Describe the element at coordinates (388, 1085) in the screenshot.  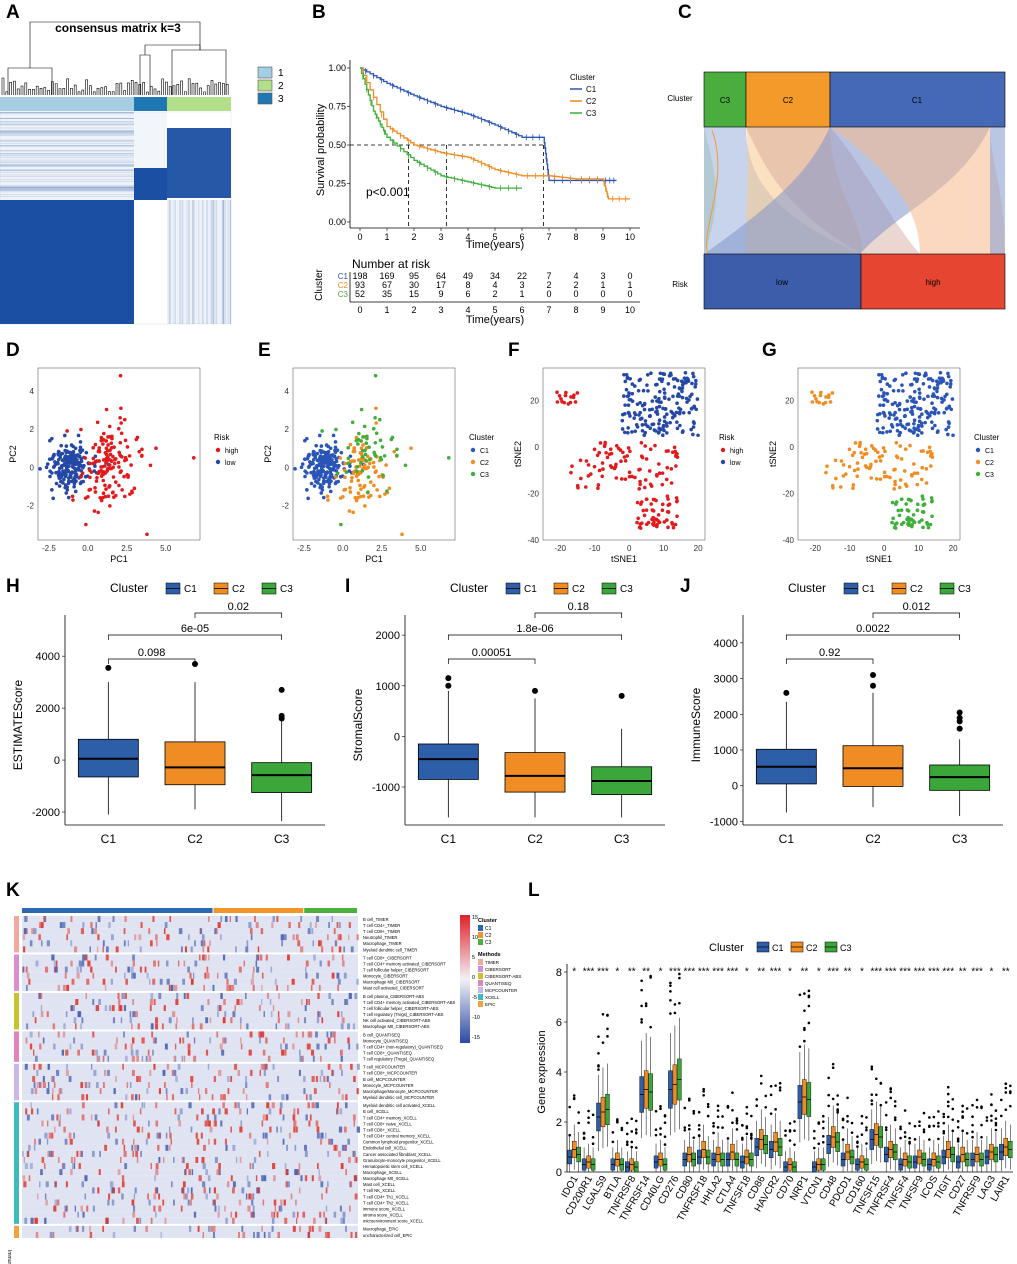
I see `heatmap-row-label: Monocyte_MCPCOUNTER` at that location.